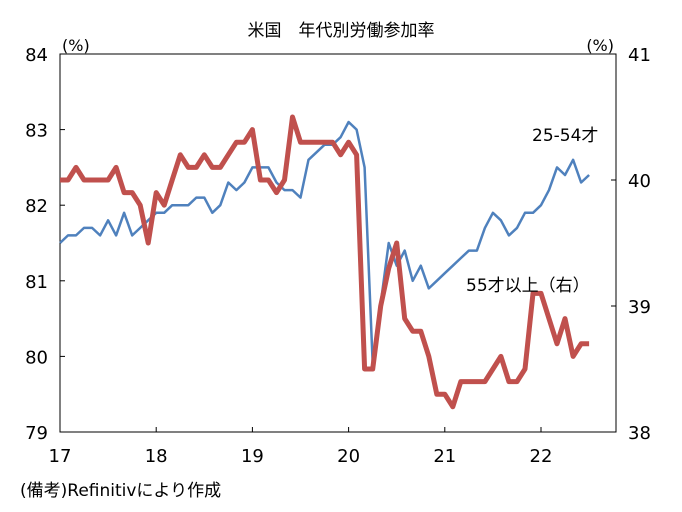 The width and height of the screenshot is (682, 512). I want to click on chart-title: 米国 年代別労働参加率, so click(341, 31).